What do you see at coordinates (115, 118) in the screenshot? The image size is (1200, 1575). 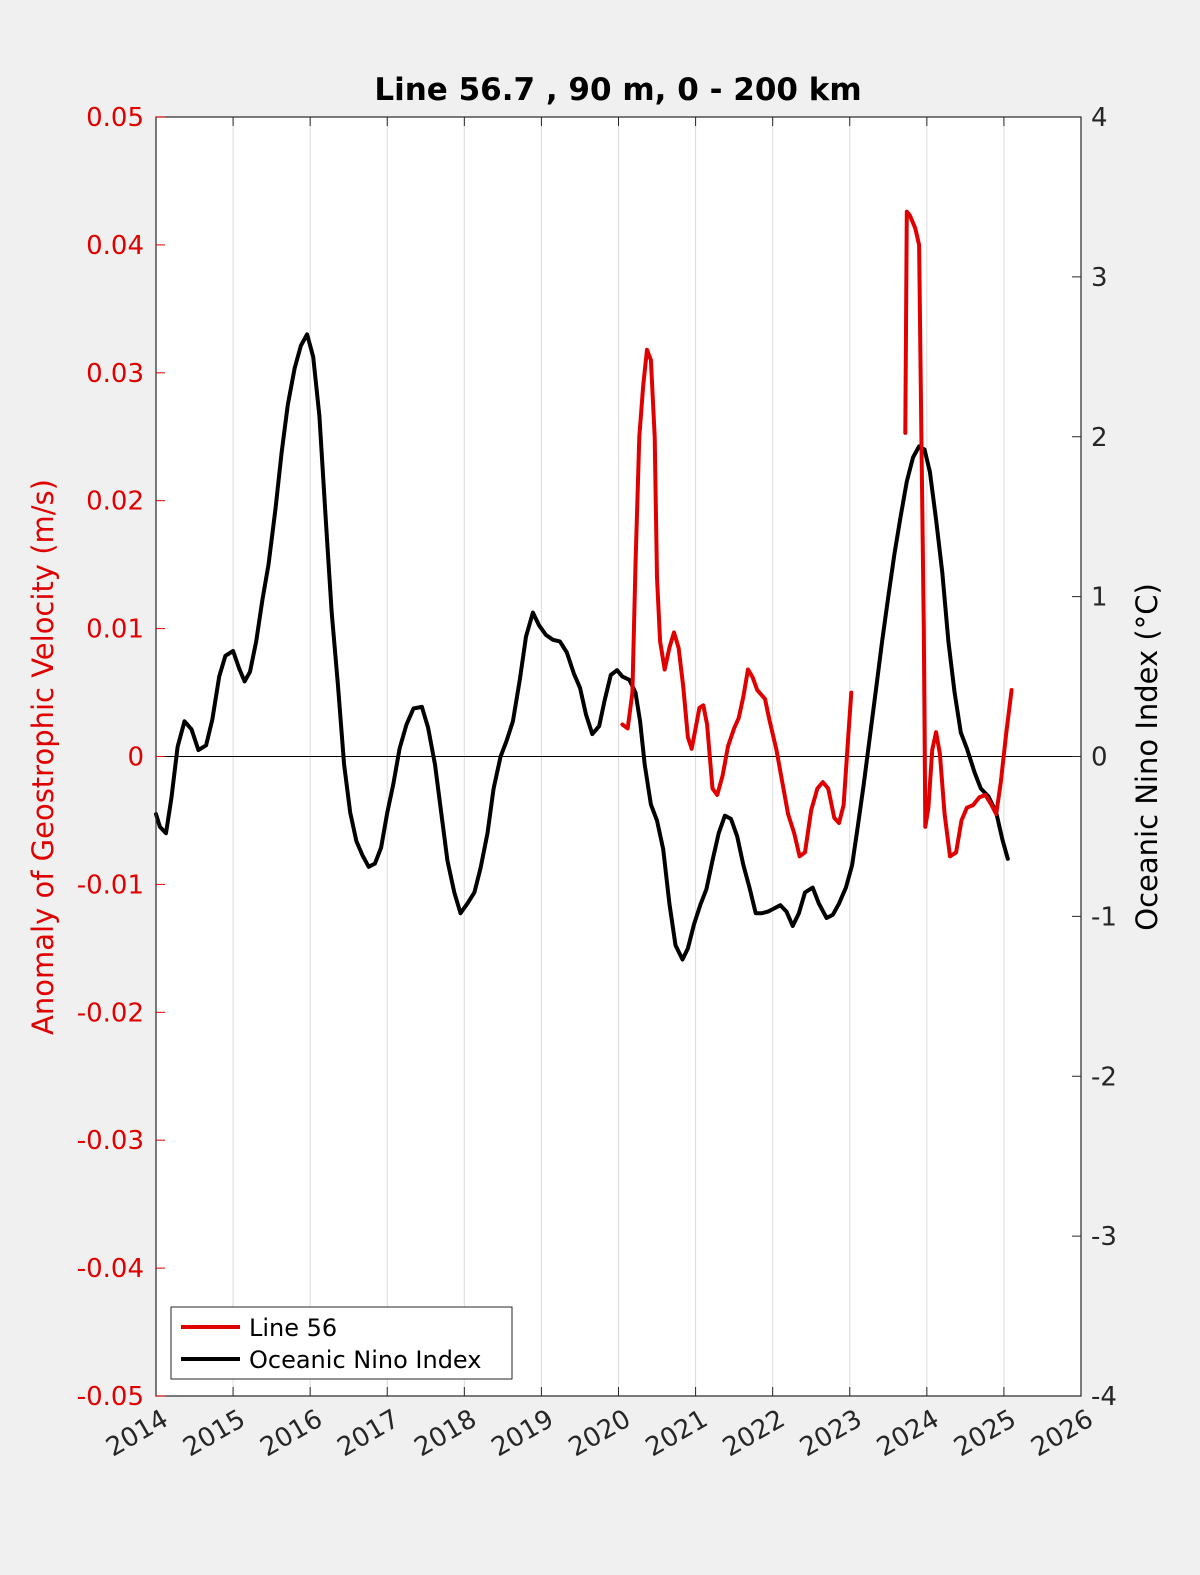 I see `y-left-tick-label: 0.05` at bounding box center [115, 118].